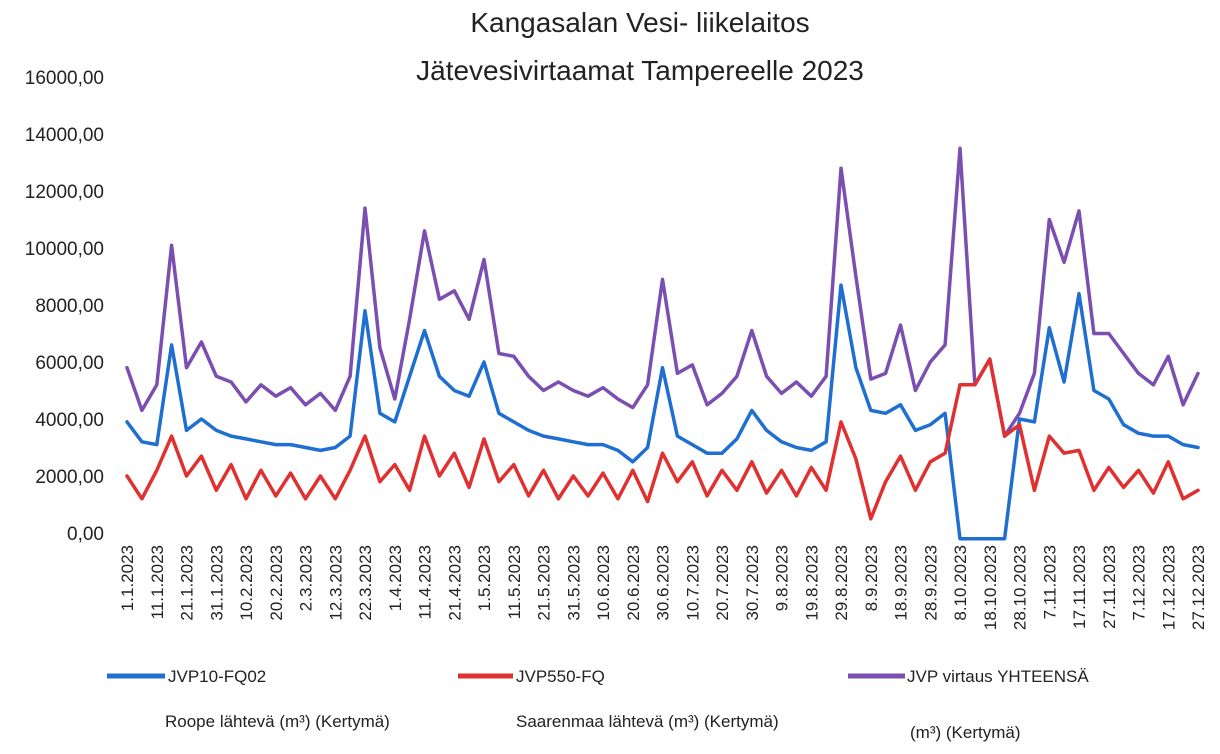 The height and width of the screenshot is (754, 1220). I want to click on y-tick-label: 14000,00, so click(64, 135).